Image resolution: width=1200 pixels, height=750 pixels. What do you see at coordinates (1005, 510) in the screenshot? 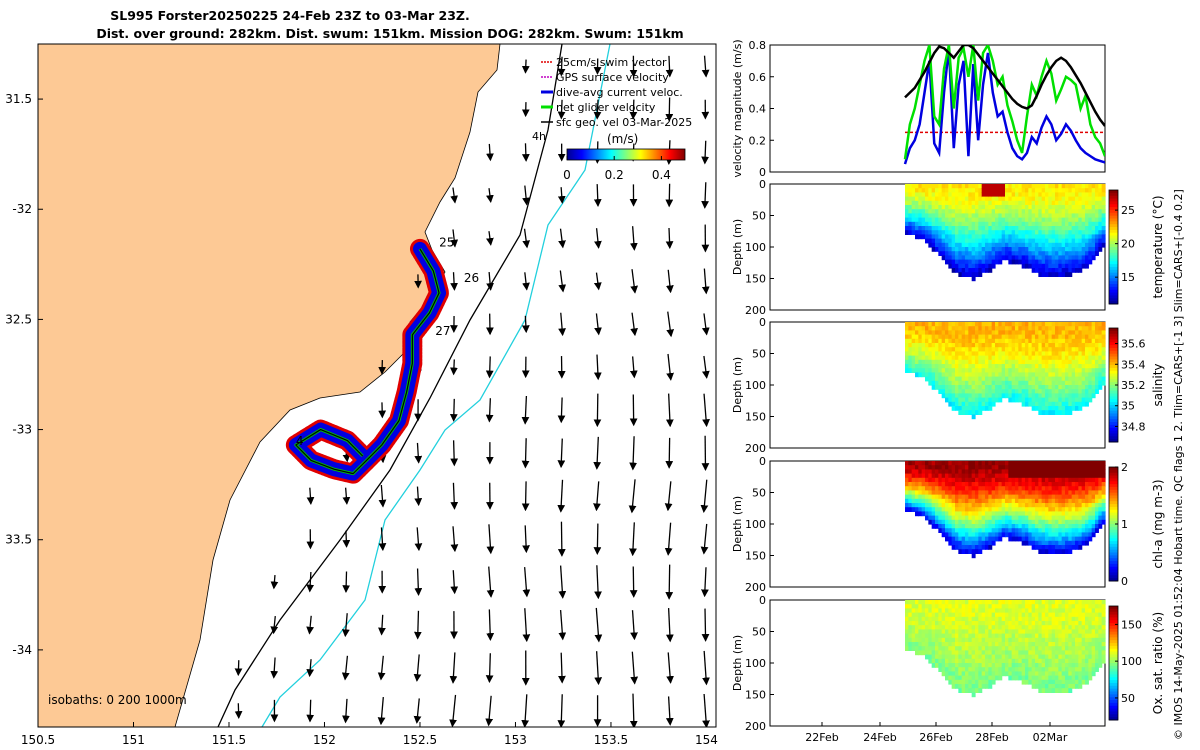
I see `chla-field` at bounding box center [1005, 510].